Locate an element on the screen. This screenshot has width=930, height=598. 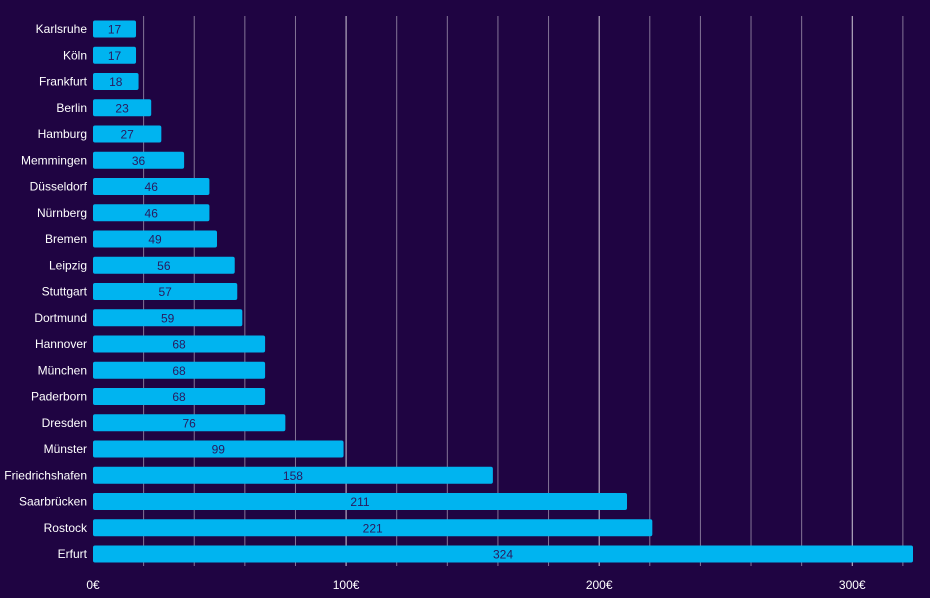
x-tick-label-300: 300€ is located at coordinates (852, 585).